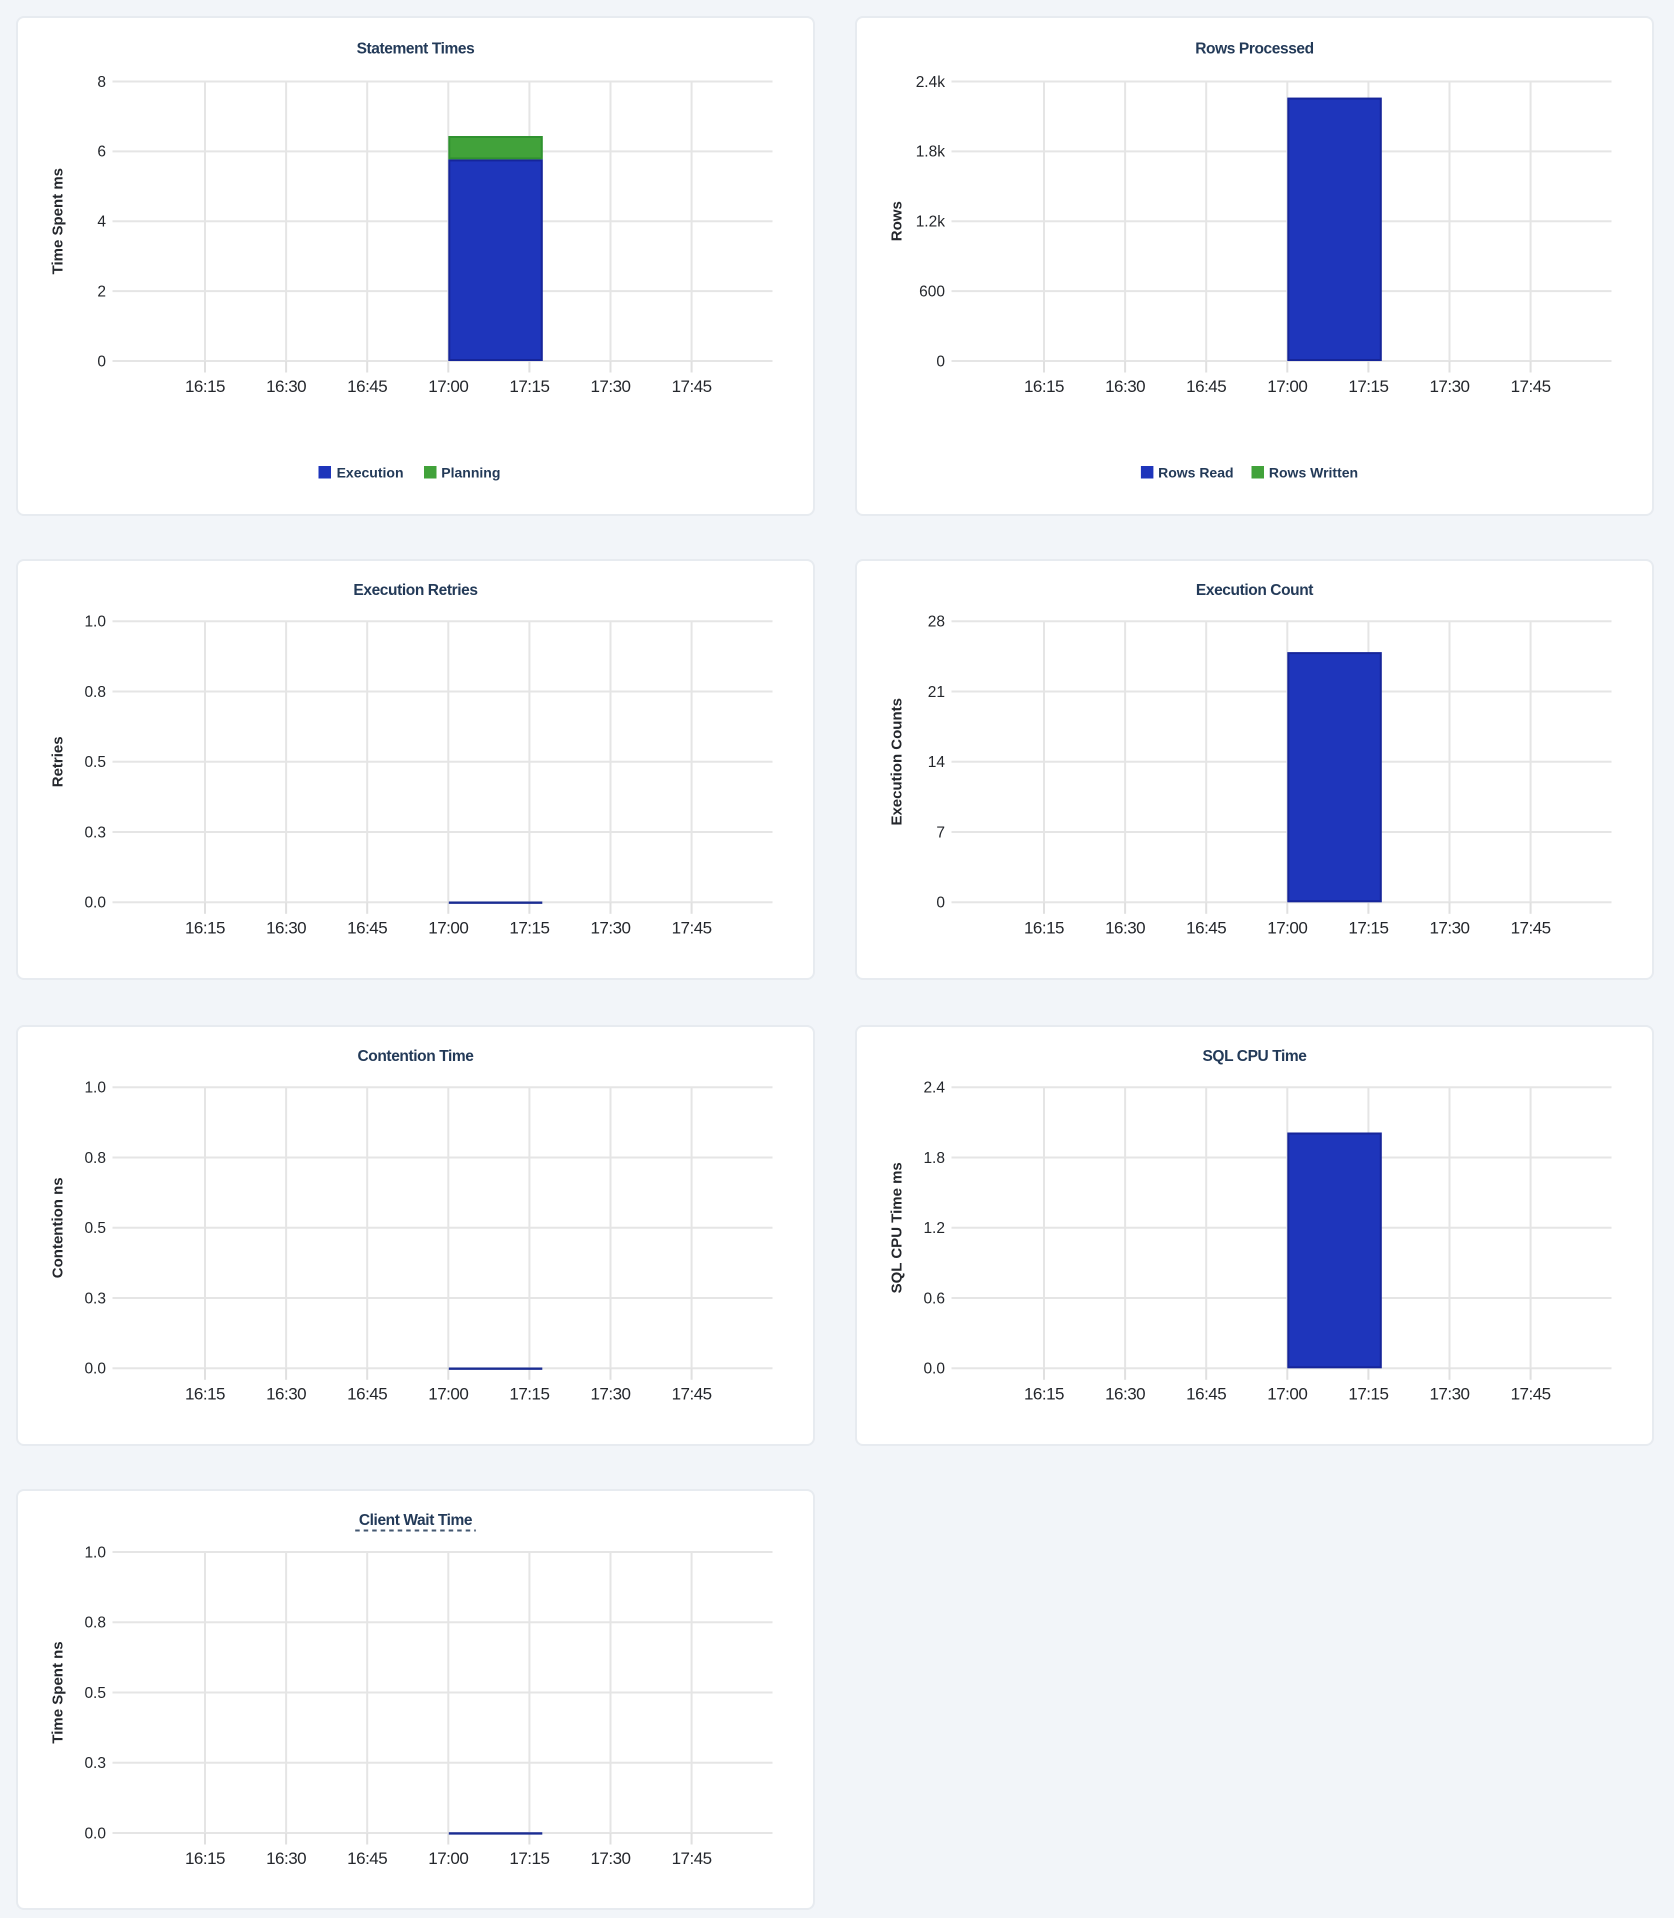 The image size is (1674, 1918). Describe the element at coordinates (896, 1227) in the screenshot. I see `svg-text: SQL CPU Time ms` at that location.